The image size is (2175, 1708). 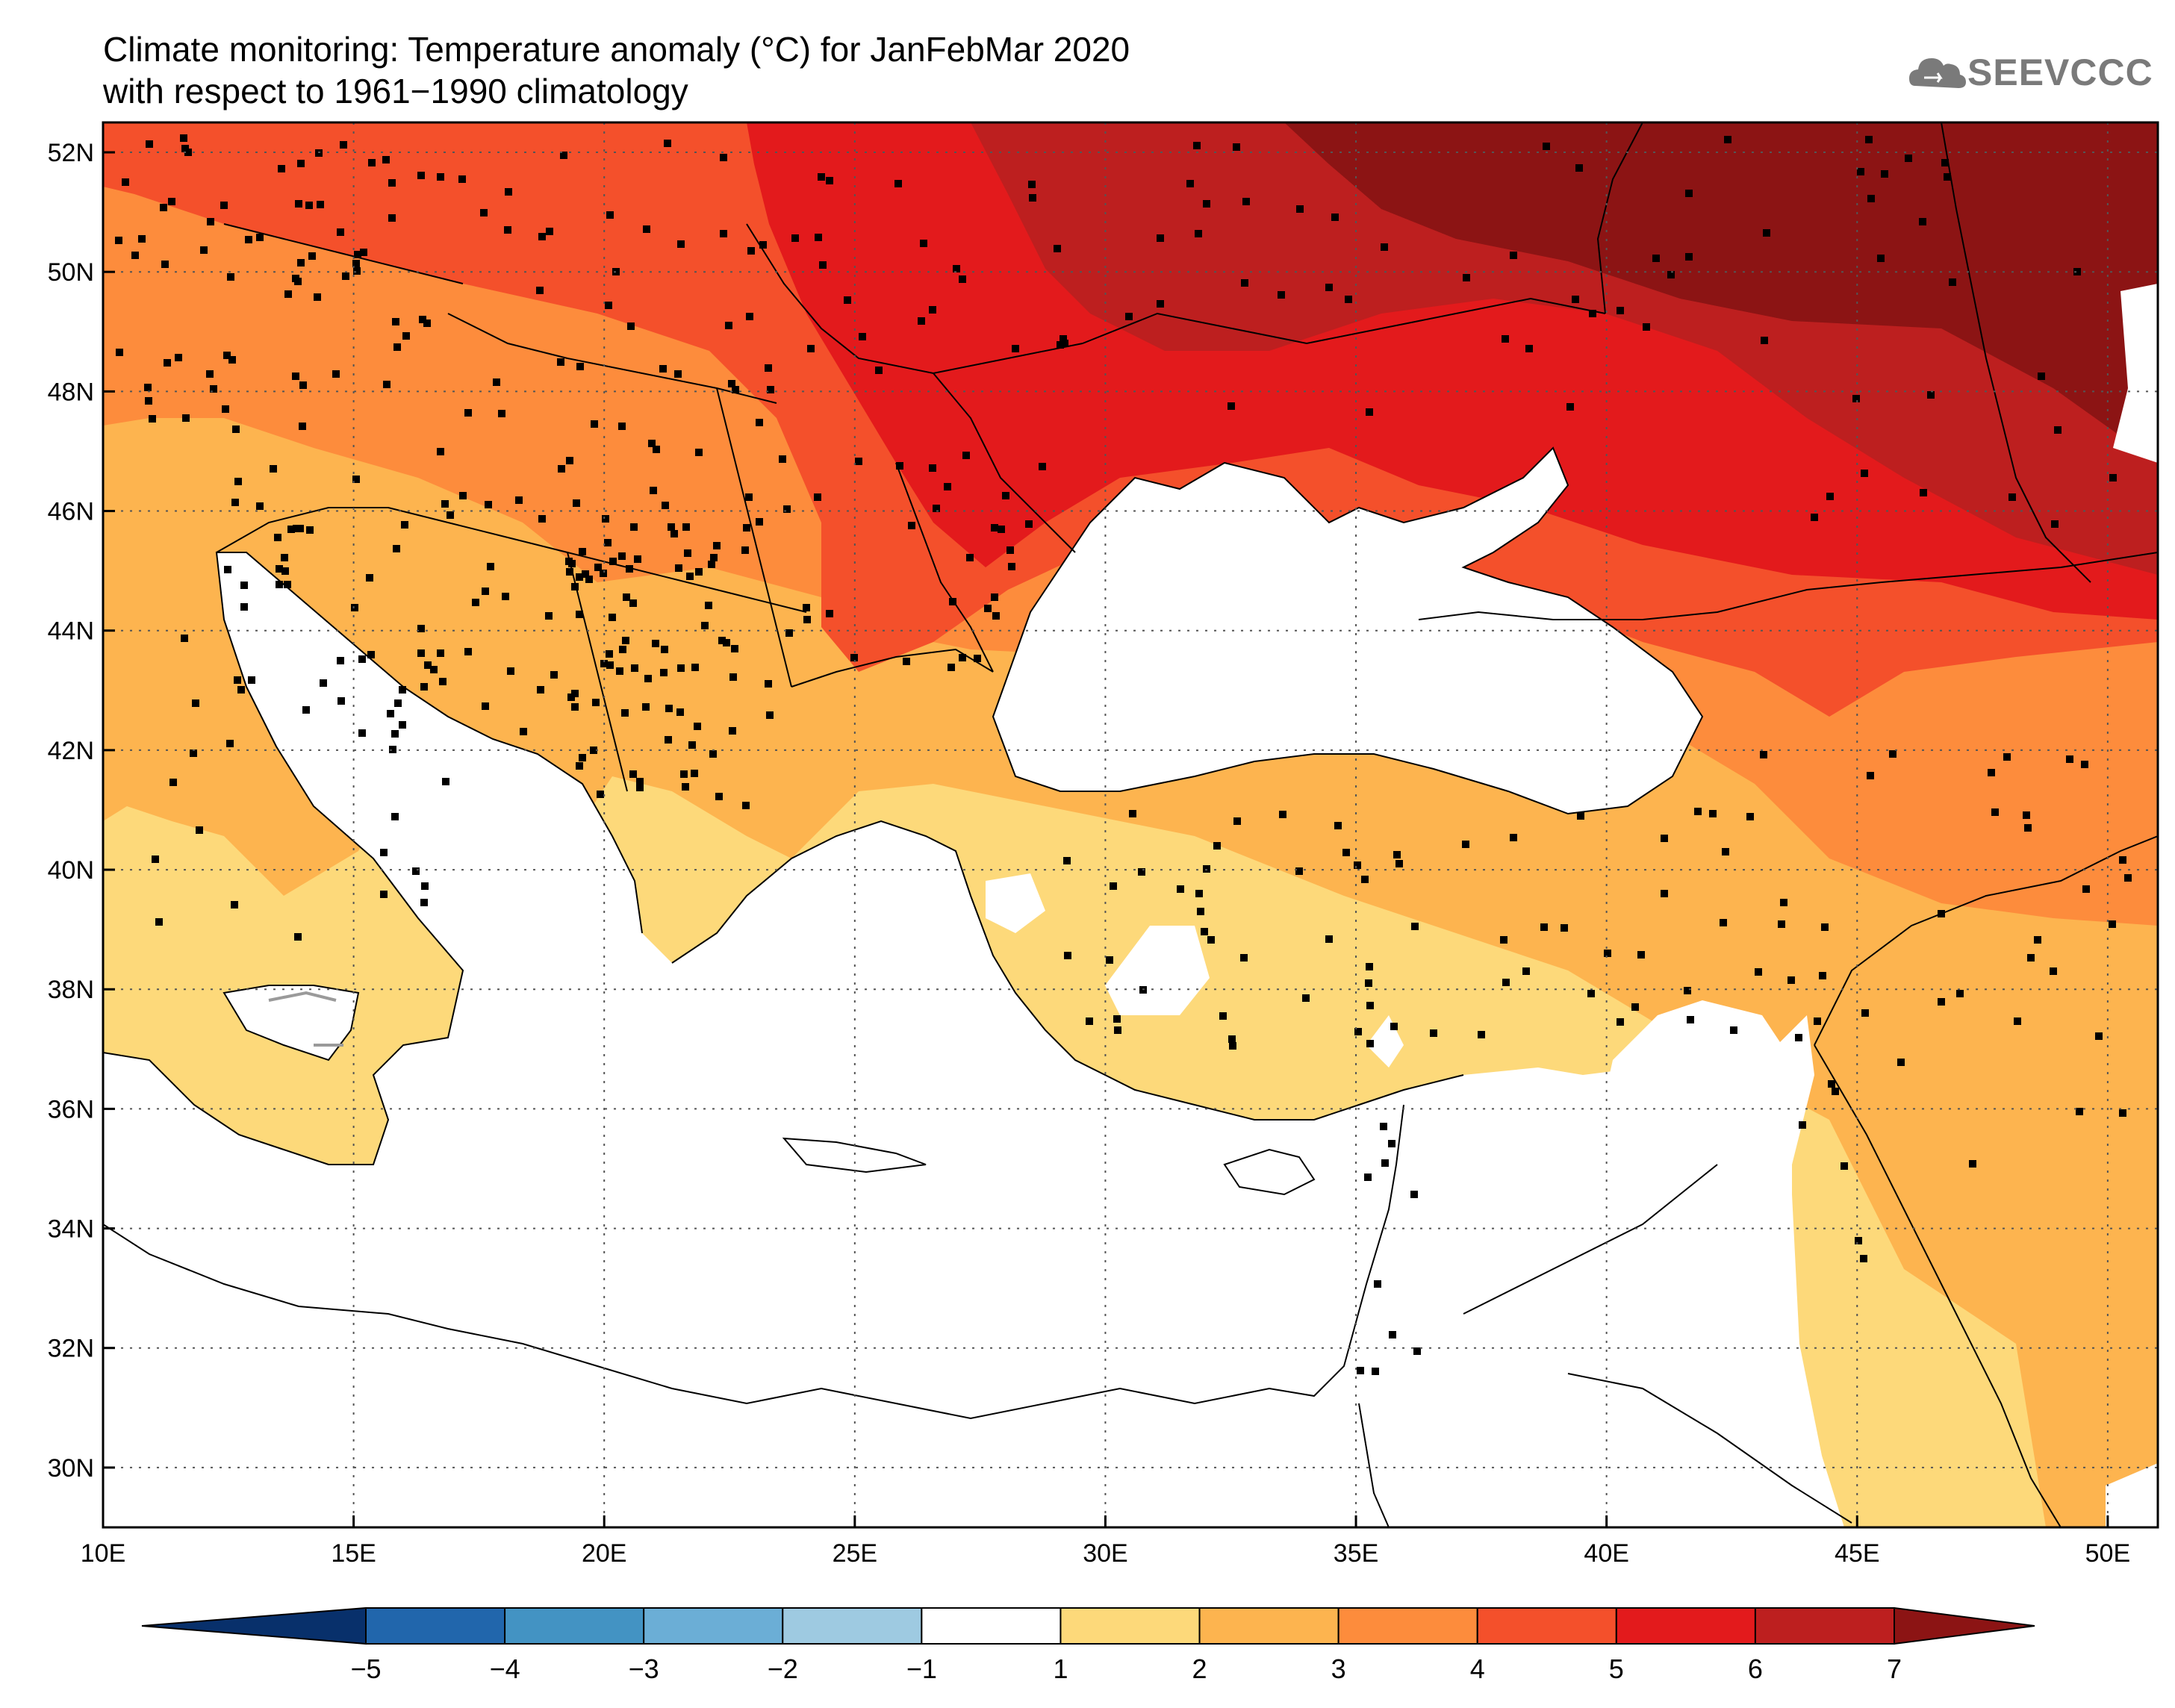 What do you see at coordinates (1060, 1669) in the screenshot?
I see `colorbar-label: 1` at bounding box center [1060, 1669].